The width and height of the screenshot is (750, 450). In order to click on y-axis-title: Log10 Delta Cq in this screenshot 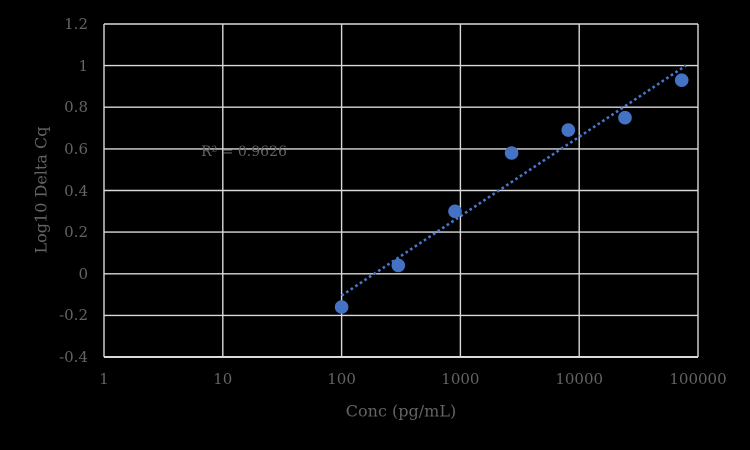, I will do `click(41, 190)`.